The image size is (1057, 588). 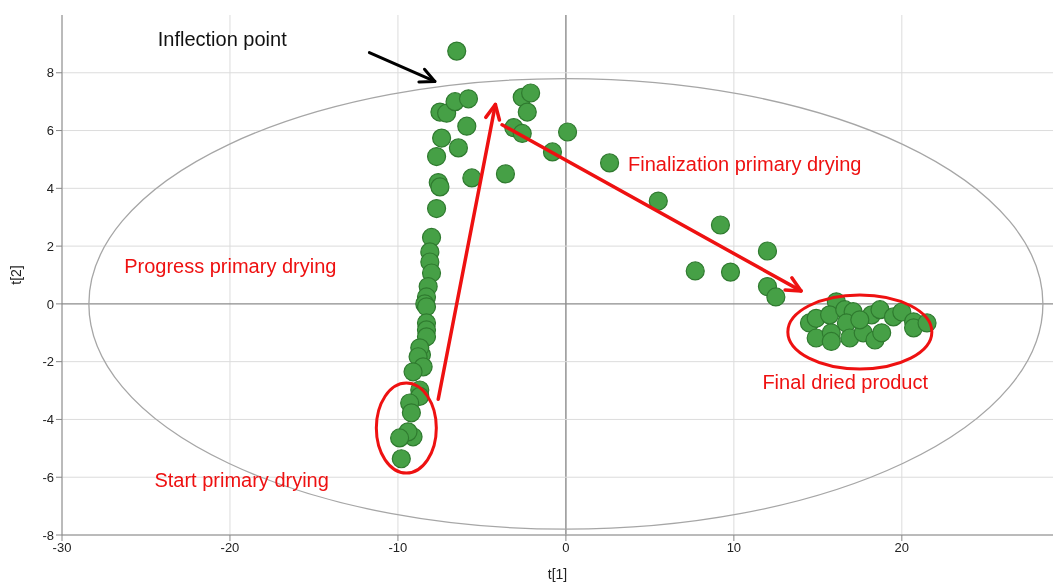 What do you see at coordinates (48, 477) in the screenshot?
I see `y-tick-label: -6` at bounding box center [48, 477].